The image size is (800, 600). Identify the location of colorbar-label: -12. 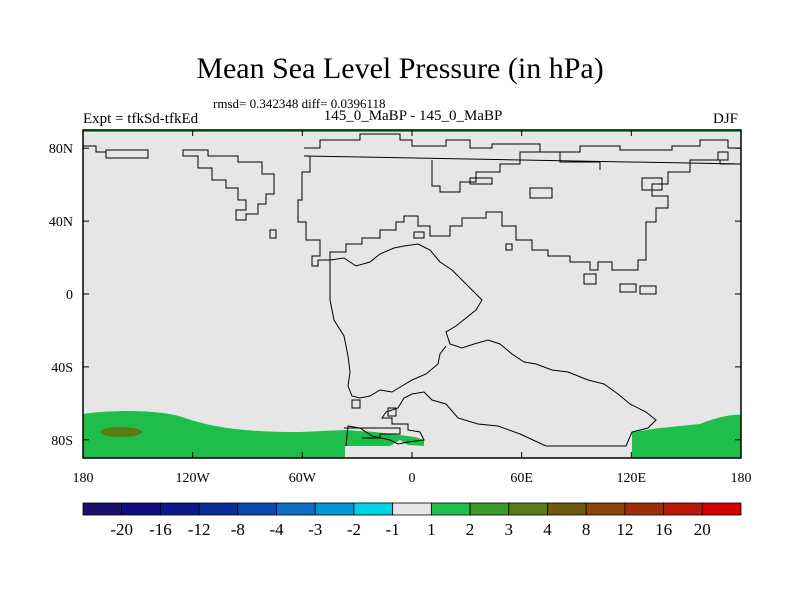
(199, 529).